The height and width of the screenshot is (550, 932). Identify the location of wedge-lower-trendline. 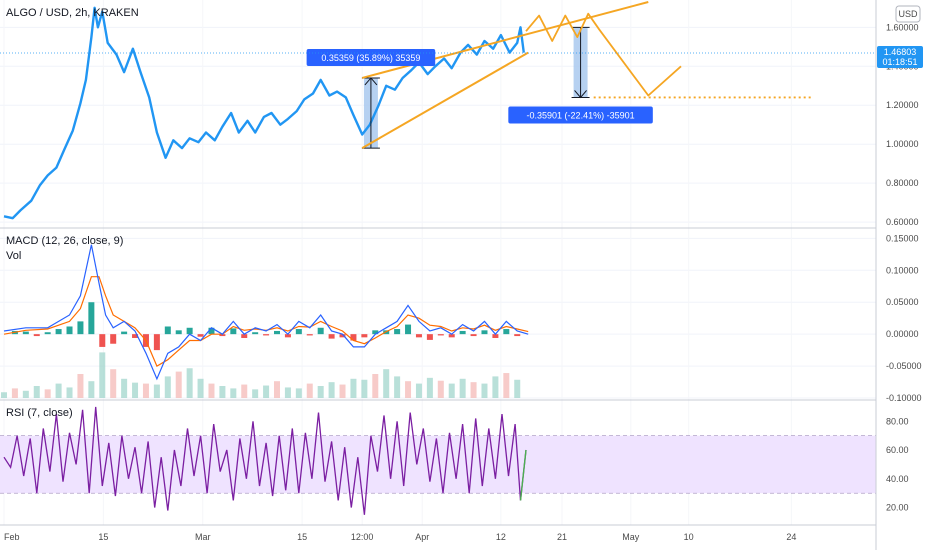
(445, 100).